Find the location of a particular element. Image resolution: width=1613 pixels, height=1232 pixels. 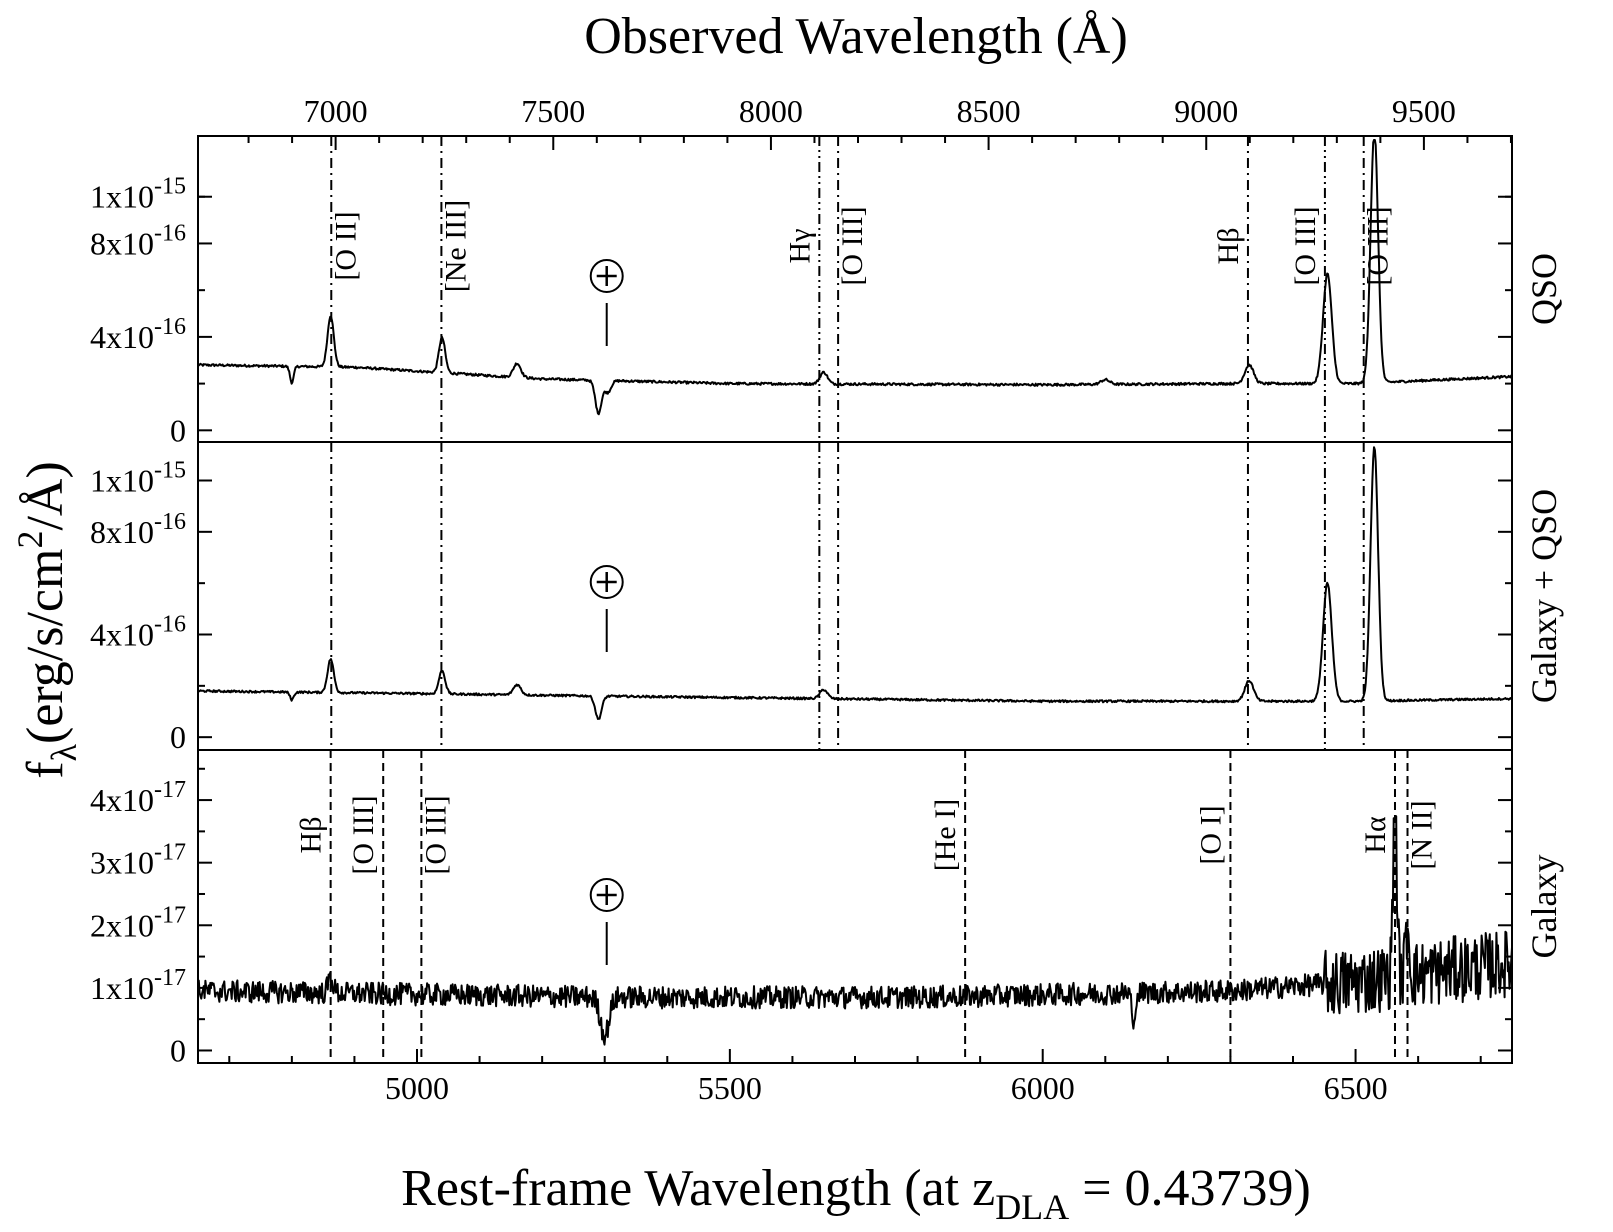

x-tick-label: 5000 is located at coordinates (417, 1088).